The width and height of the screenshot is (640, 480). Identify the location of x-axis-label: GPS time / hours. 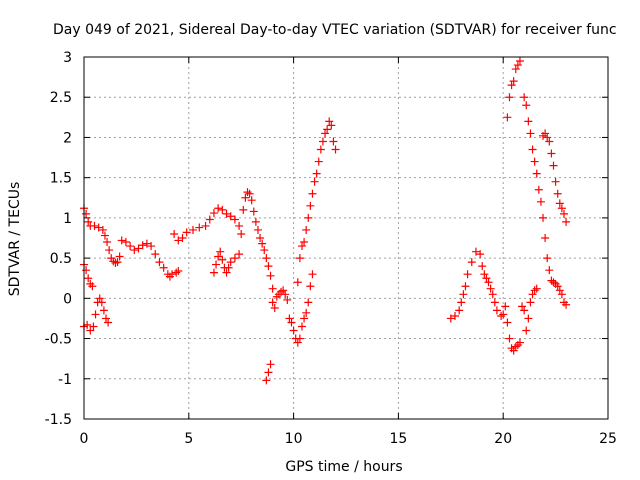
(343, 467).